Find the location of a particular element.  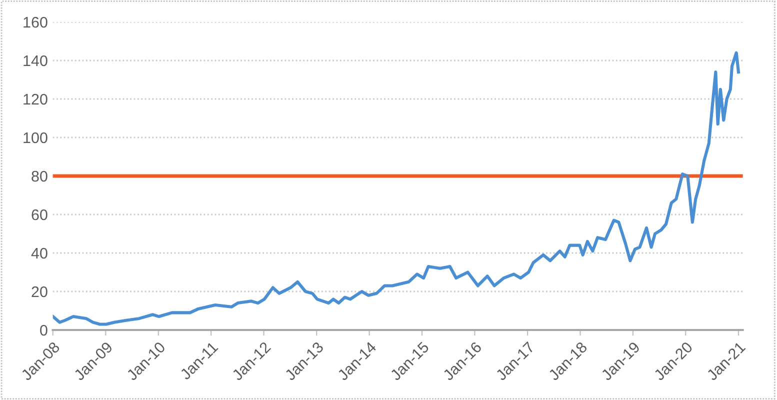

y-tick-label: 40 is located at coordinates (39, 253).